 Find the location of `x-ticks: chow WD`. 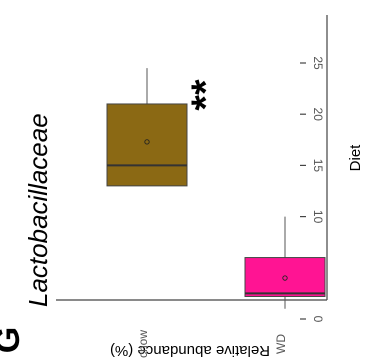

x-ticks: chow WD is located at coordinates (212, 344).